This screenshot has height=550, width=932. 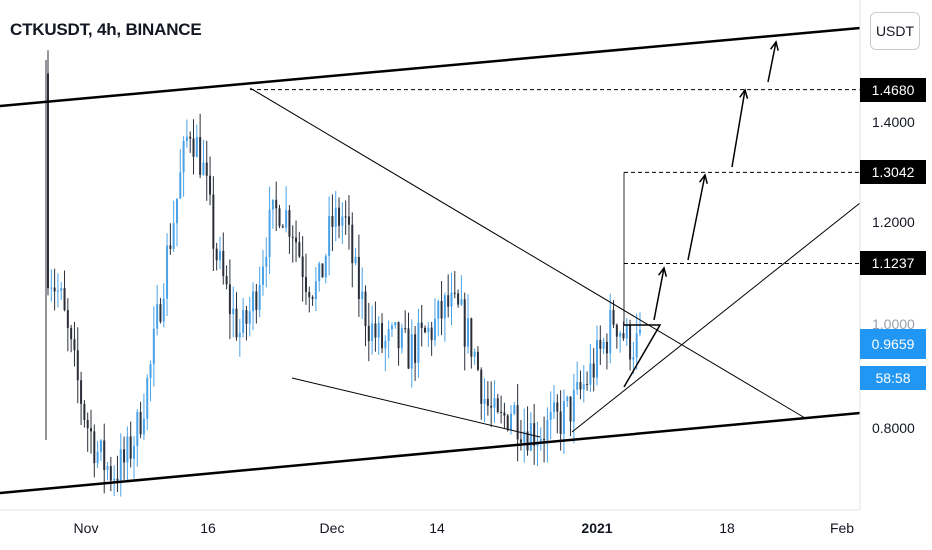 What do you see at coordinates (842, 528) in the screenshot?
I see `time-tick: Feb` at bounding box center [842, 528].